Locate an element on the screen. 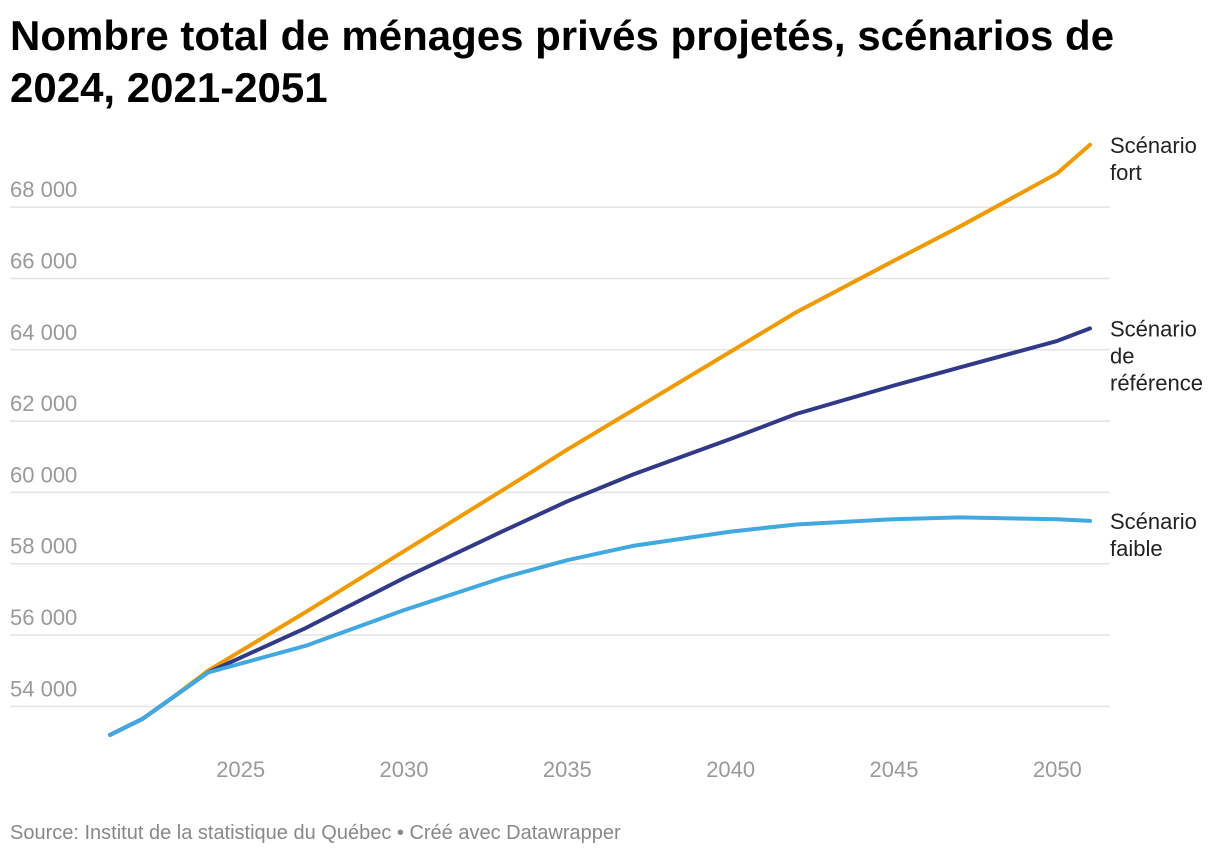 The width and height of the screenshot is (1220, 858). y-tick-label: 56 000 is located at coordinates (43, 617).